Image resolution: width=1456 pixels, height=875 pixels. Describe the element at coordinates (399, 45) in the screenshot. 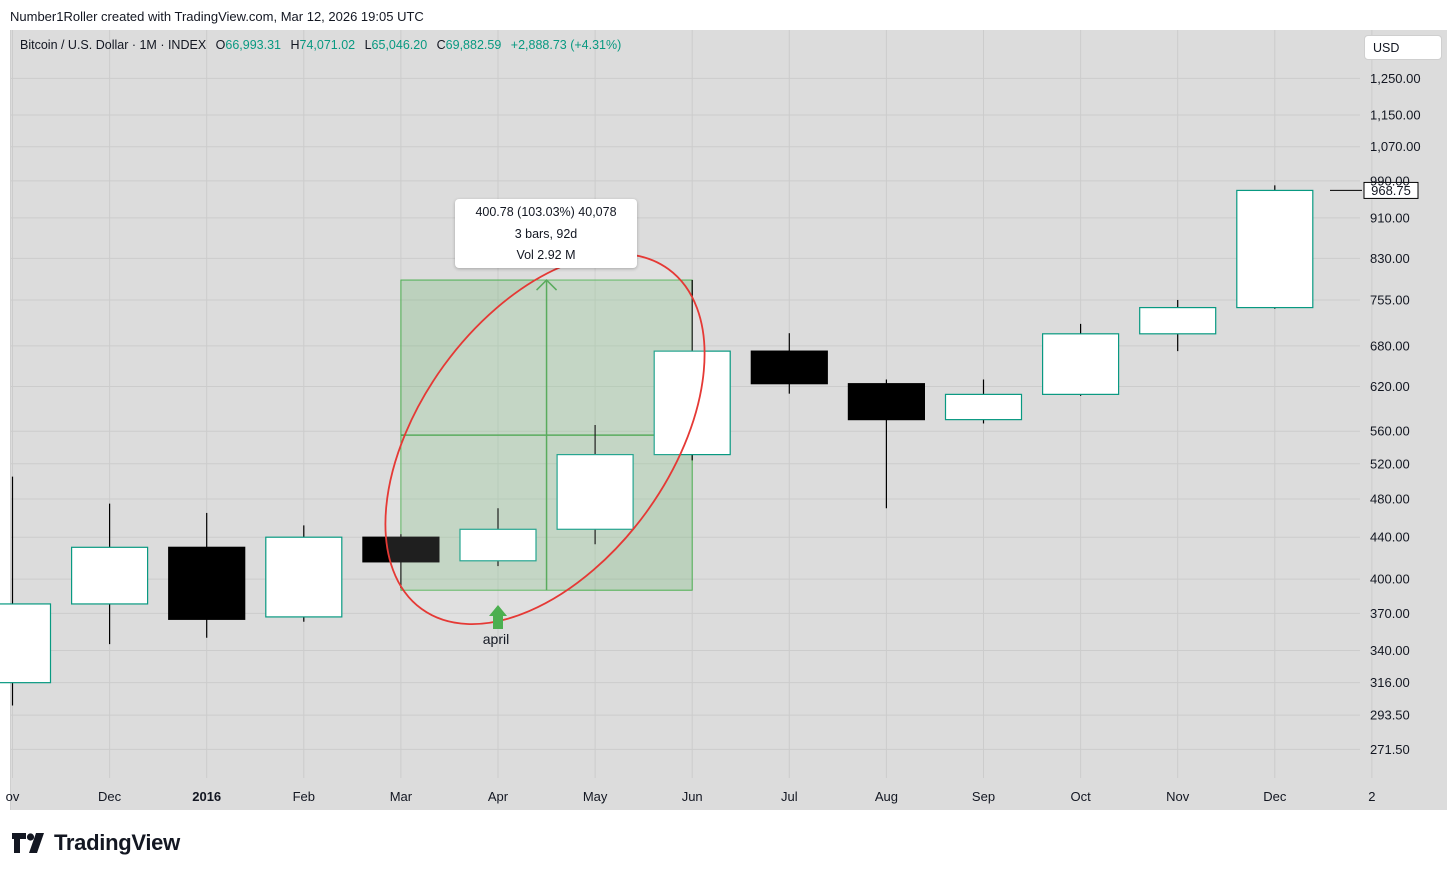

I see `low-value: 65,046.20` at that location.